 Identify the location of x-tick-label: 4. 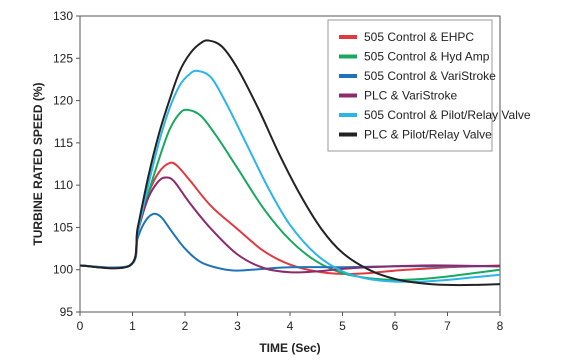
(290, 326).